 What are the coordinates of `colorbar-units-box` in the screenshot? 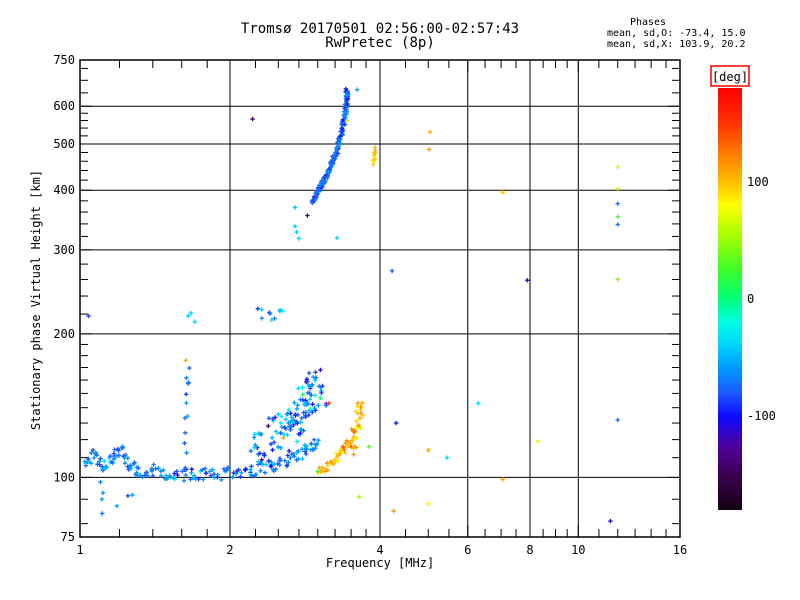 It's located at (730, 76).